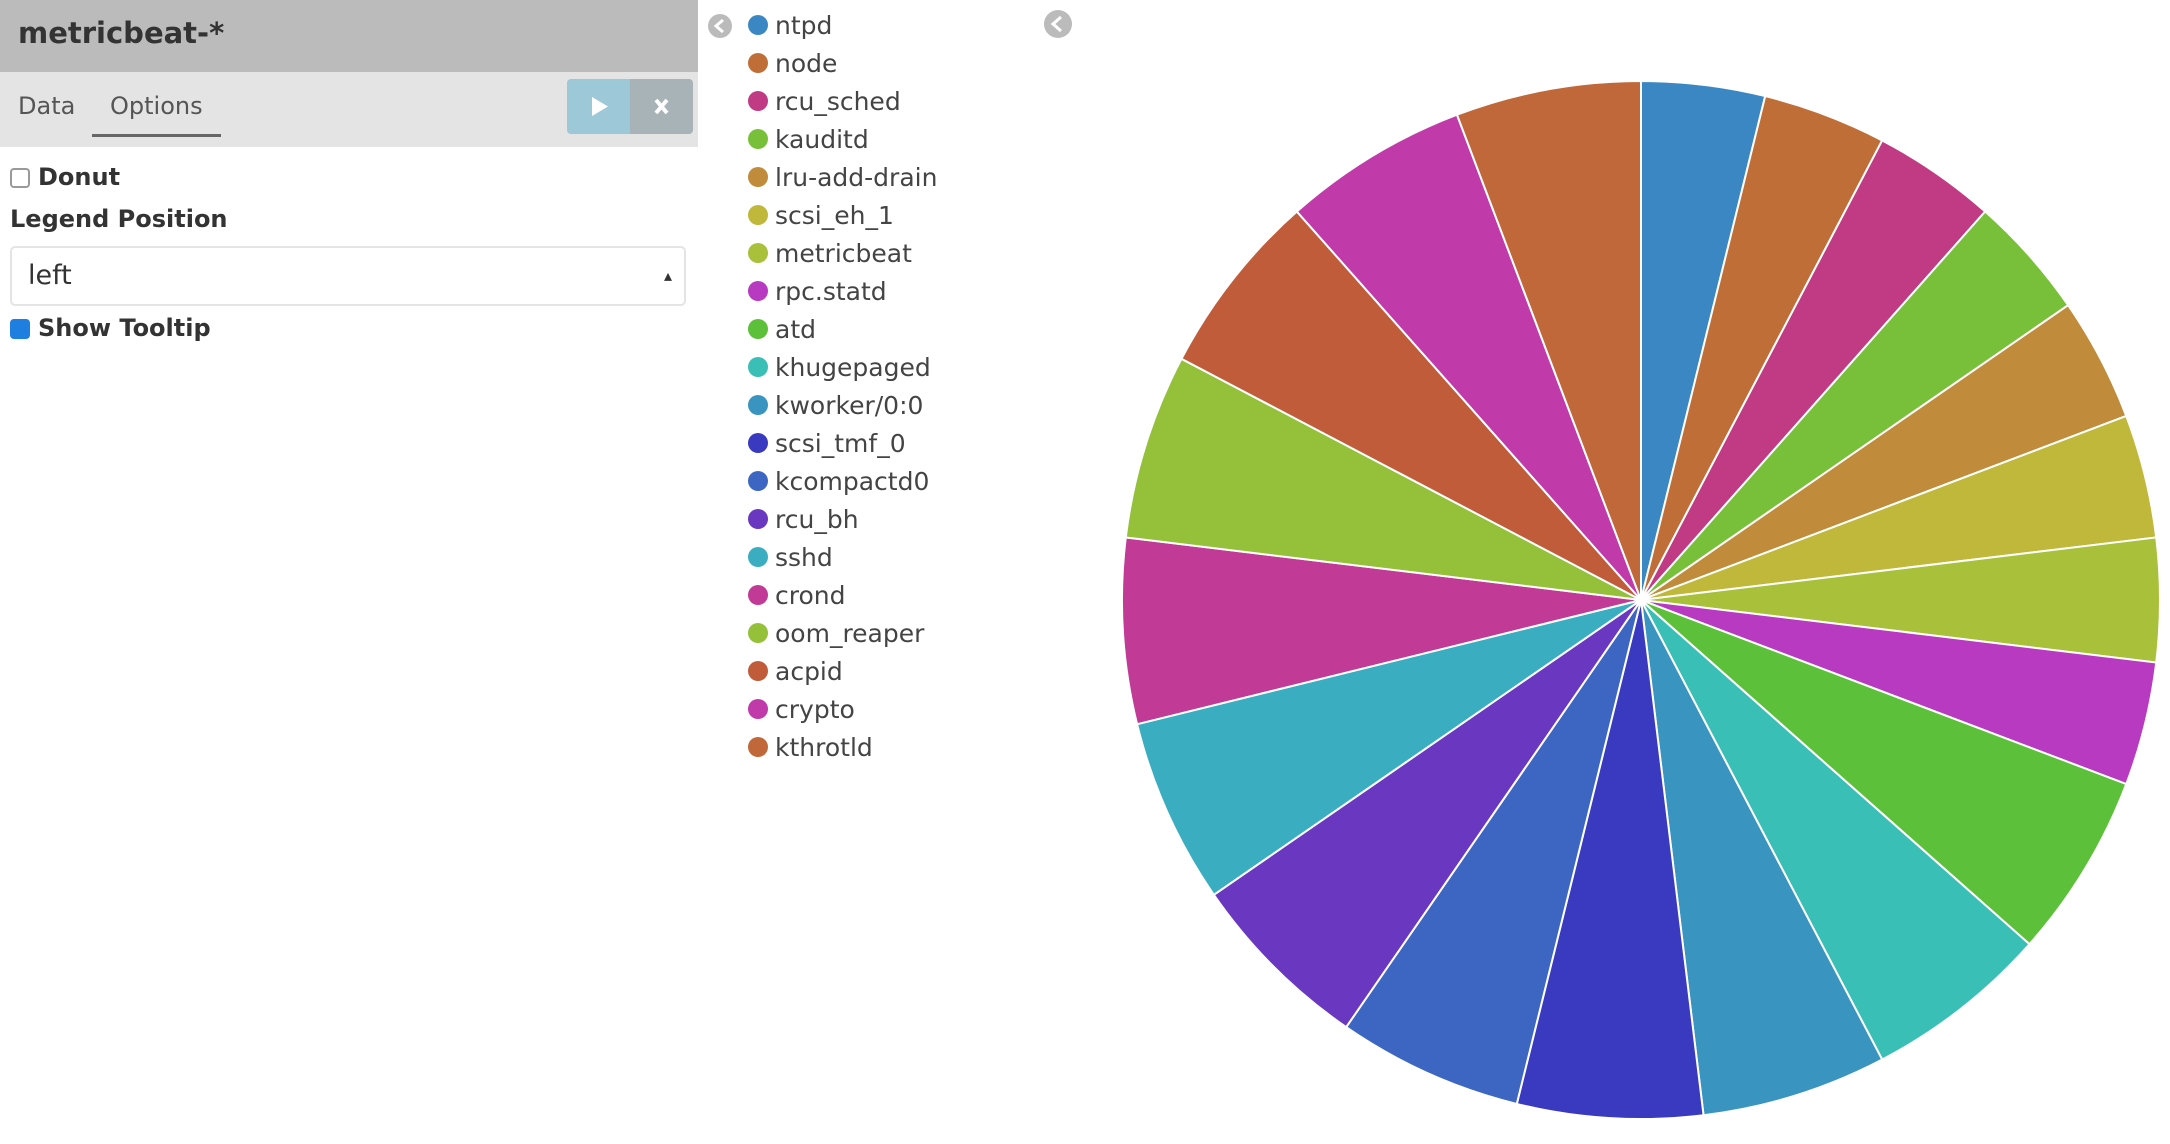 This screenshot has height=1144, width=2170. I want to click on legend-label: node, so click(806, 63).